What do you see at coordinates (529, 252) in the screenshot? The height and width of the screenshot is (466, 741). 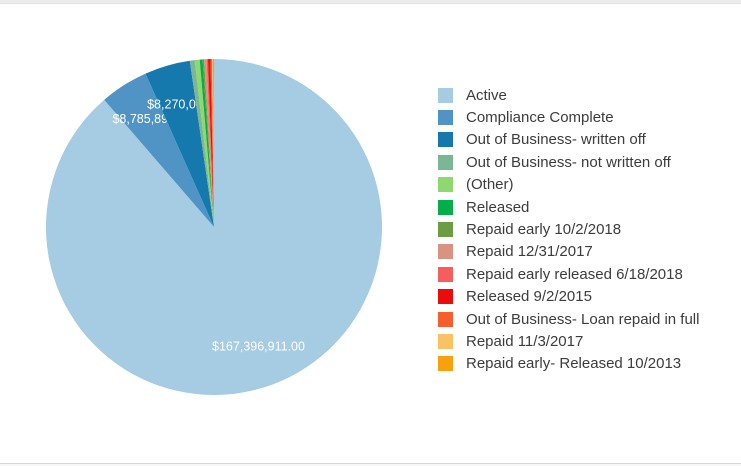 I see `legend-label: Repaid 12/31/2017` at bounding box center [529, 252].